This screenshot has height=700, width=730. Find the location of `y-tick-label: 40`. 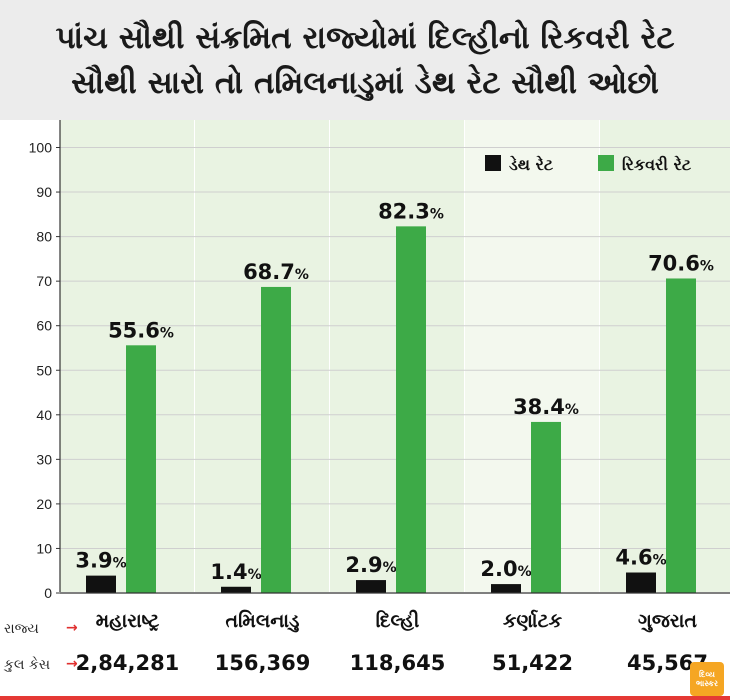

y-tick-label: 40 is located at coordinates (44, 415).